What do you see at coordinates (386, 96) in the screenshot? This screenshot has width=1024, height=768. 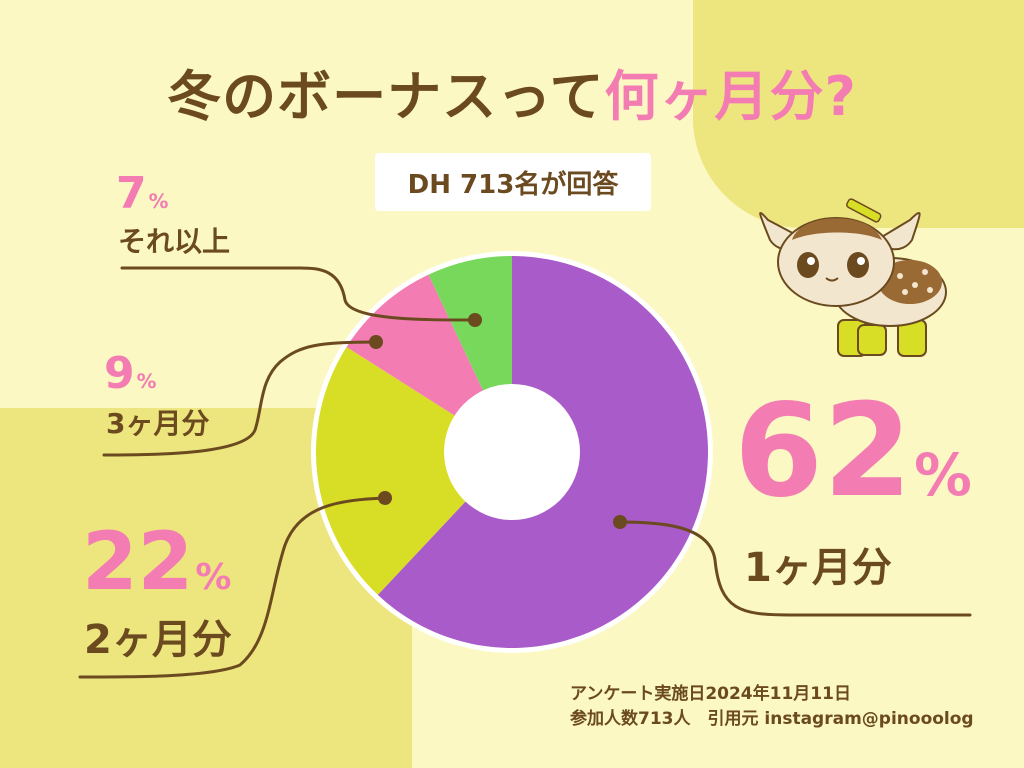 I see `title-main: 冬のボーナスって` at bounding box center [386, 96].